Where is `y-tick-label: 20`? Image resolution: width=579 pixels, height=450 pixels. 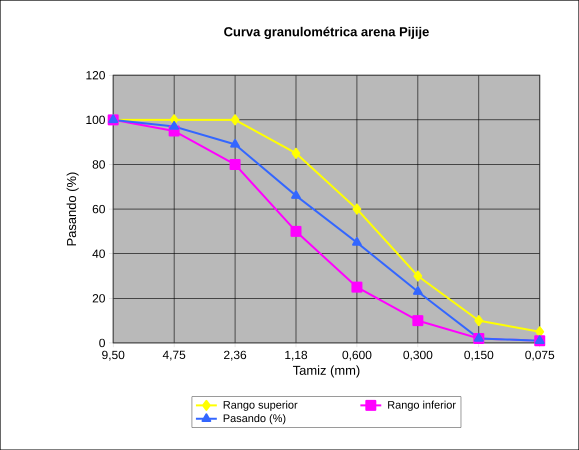 y-tick-label: 20 is located at coordinates (98, 298).